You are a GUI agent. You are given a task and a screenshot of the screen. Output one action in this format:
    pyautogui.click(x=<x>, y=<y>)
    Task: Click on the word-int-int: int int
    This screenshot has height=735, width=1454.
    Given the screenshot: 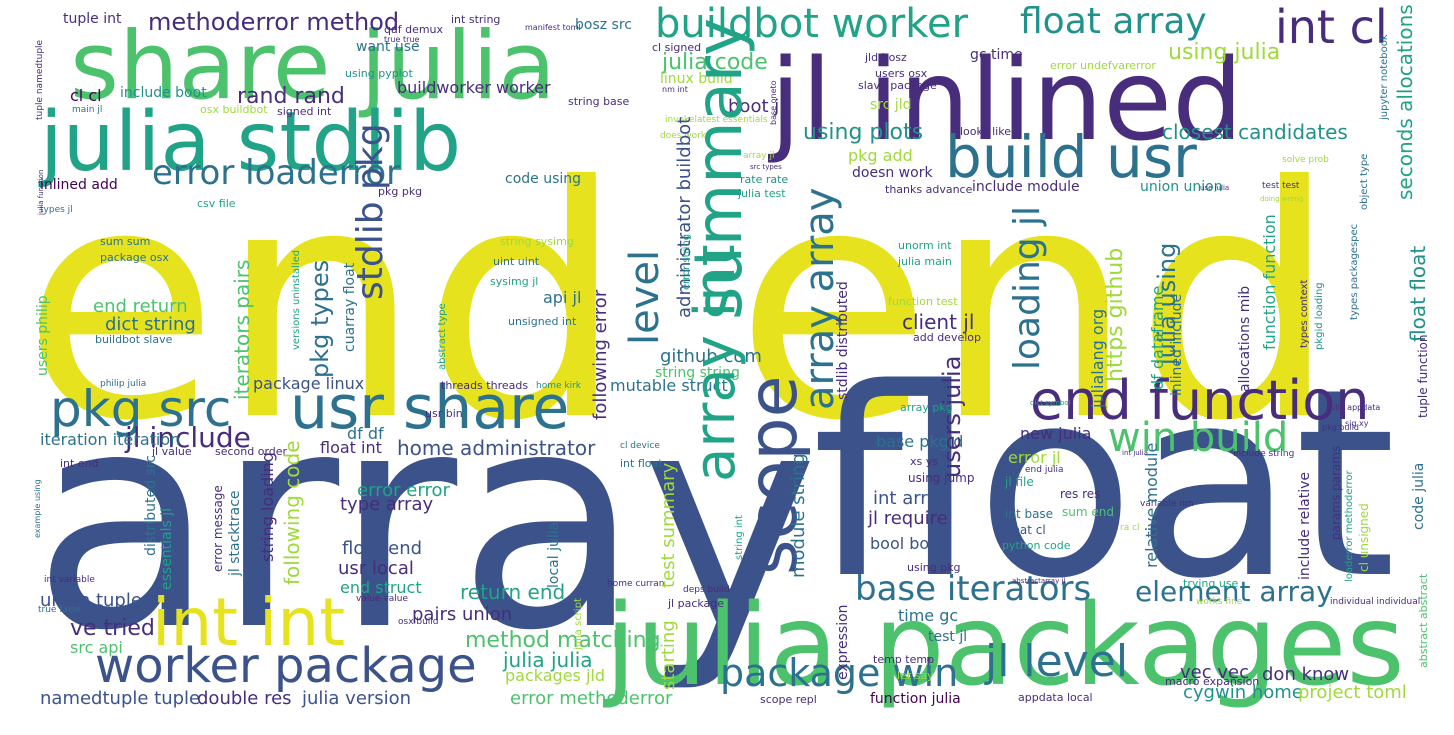 What is the action you would take?
    pyautogui.click(x=249, y=622)
    